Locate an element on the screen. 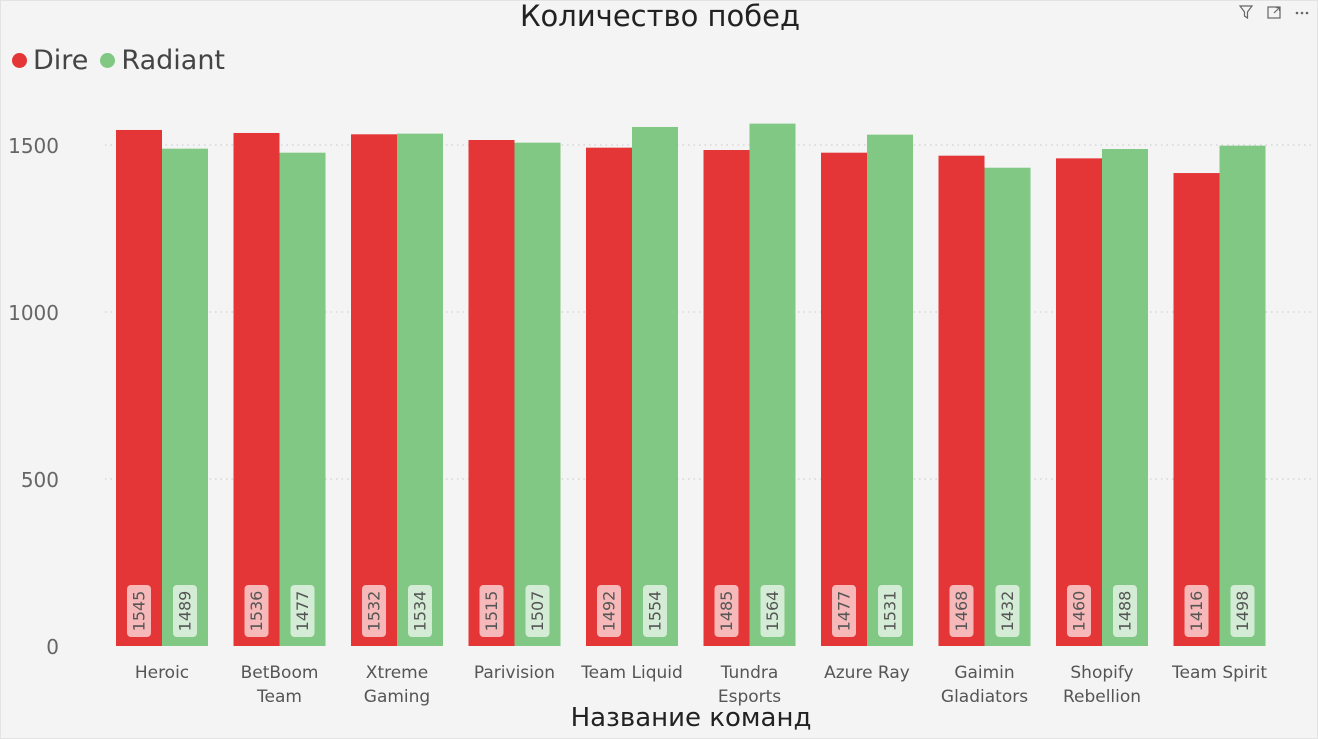 The height and width of the screenshot is (739, 1318). data-label-radiant: 1507 is located at coordinates (537, 611).